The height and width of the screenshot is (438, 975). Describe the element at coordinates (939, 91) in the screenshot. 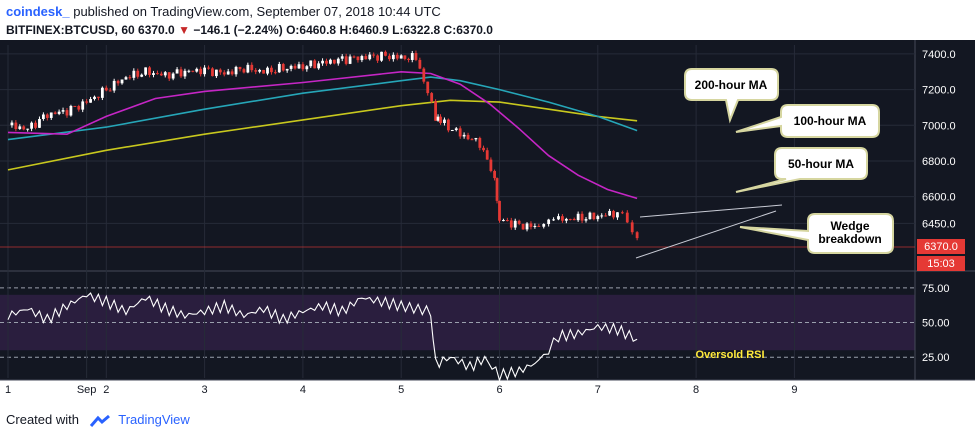

I see `price-tick-label: 7200.0` at that location.